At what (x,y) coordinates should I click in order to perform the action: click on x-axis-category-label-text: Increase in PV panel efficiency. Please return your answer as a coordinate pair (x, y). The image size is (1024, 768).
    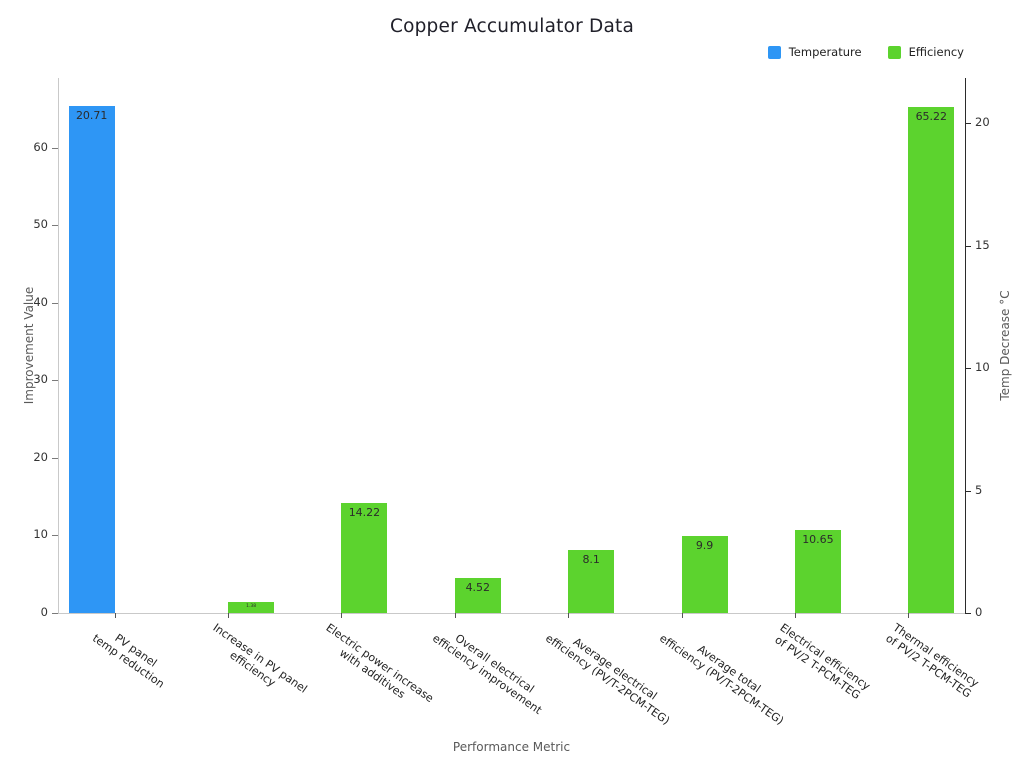
    Looking at the image, I should click on (260, 658).